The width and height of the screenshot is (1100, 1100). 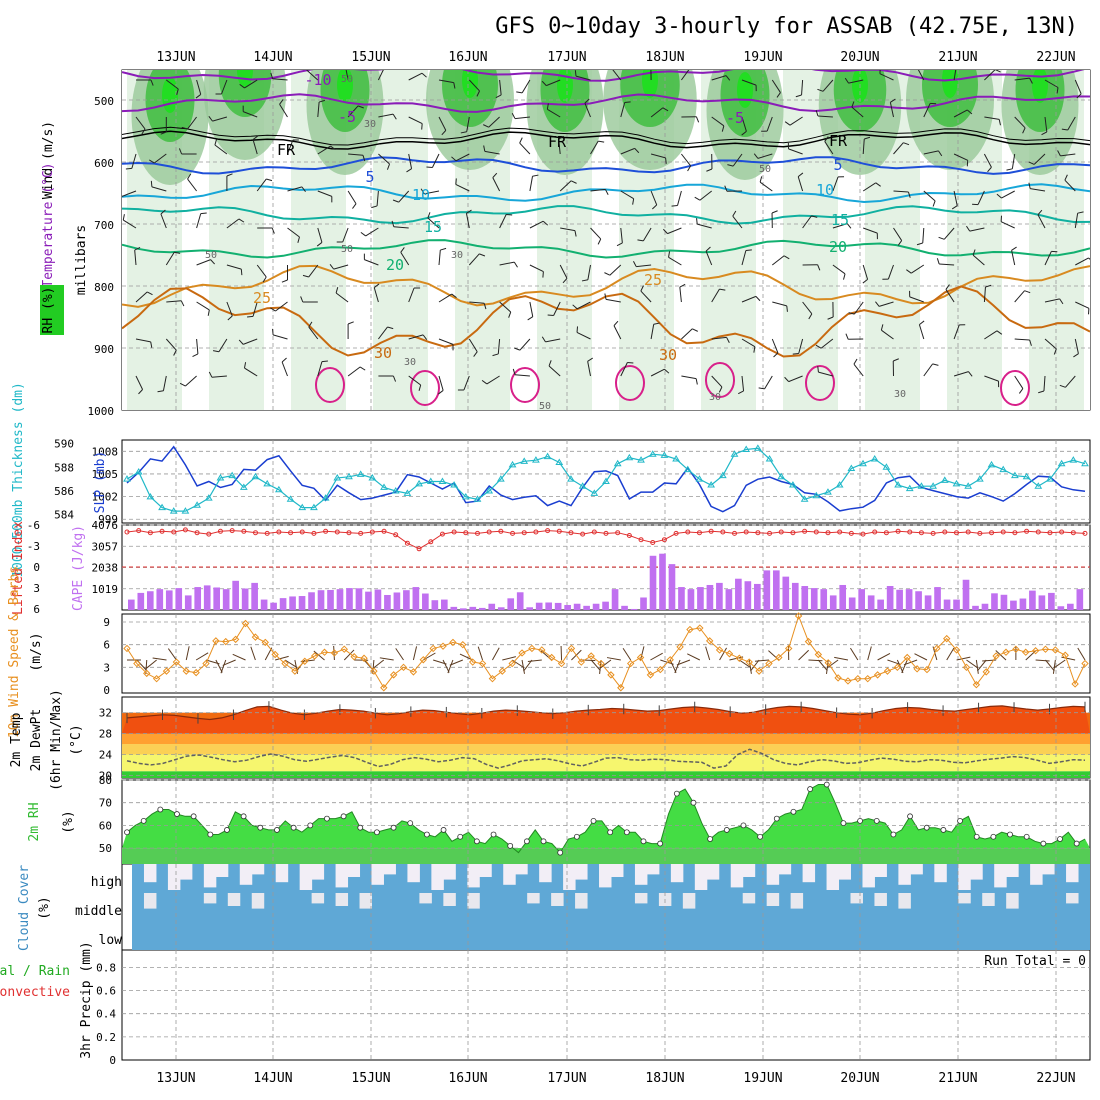 What do you see at coordinates (606, 818) in the screenshot?
I see `rh-area` at bounding box center [606, 818].